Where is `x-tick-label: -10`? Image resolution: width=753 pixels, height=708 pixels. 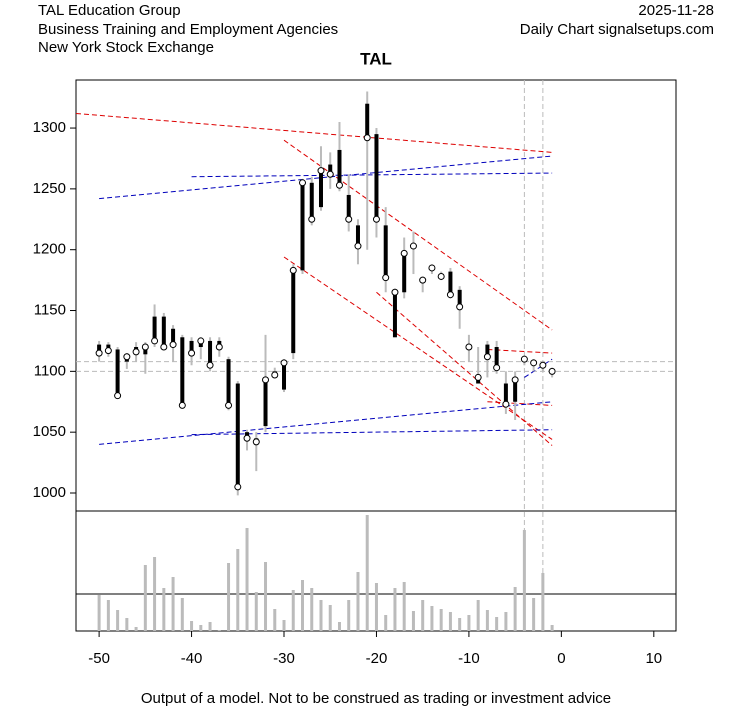 x-tick-label: -10 is located at coordinates (469, 658).